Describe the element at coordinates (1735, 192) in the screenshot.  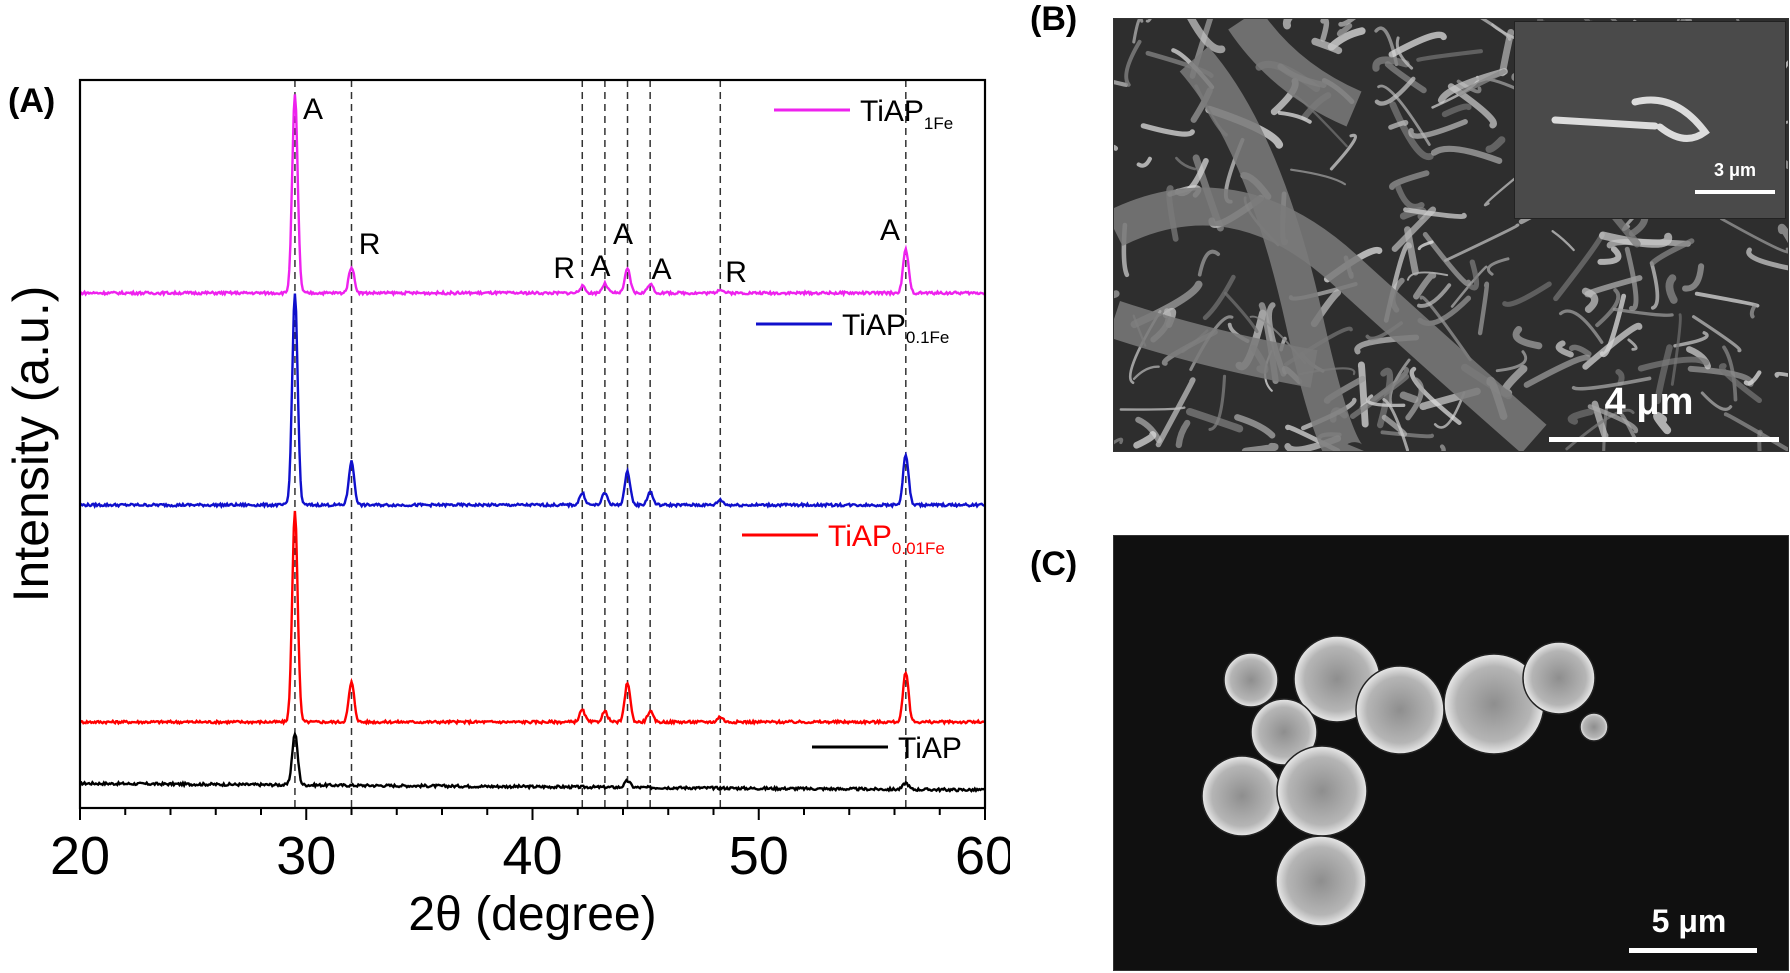
I see `inset-scale-bar` at that location.